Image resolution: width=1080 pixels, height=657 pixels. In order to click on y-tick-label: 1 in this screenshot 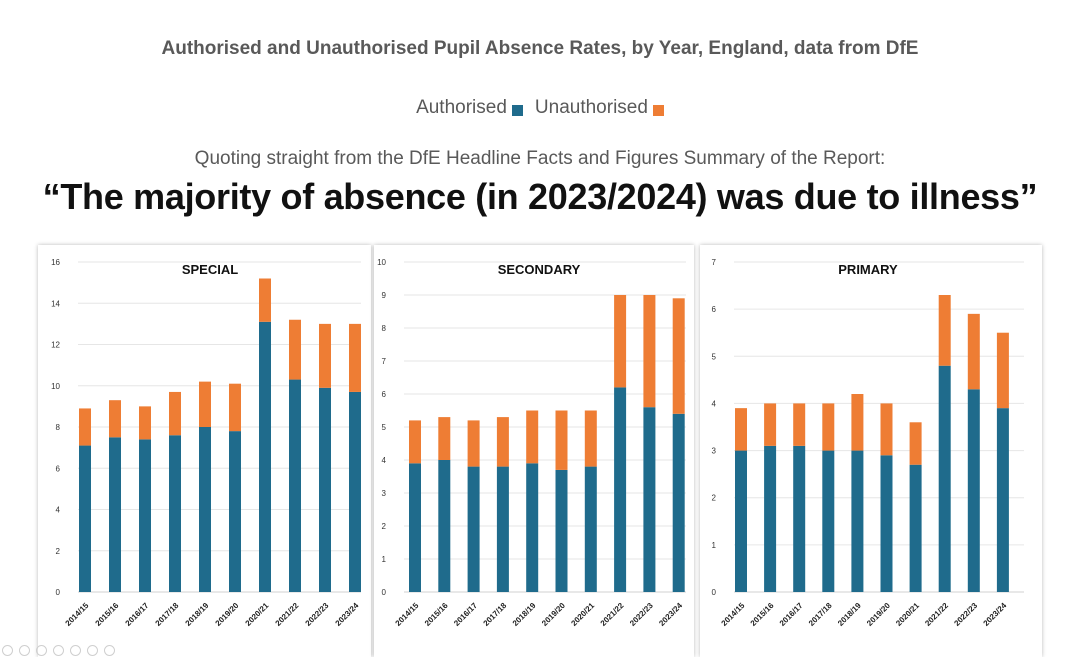, I will do `click(384, 559)`.